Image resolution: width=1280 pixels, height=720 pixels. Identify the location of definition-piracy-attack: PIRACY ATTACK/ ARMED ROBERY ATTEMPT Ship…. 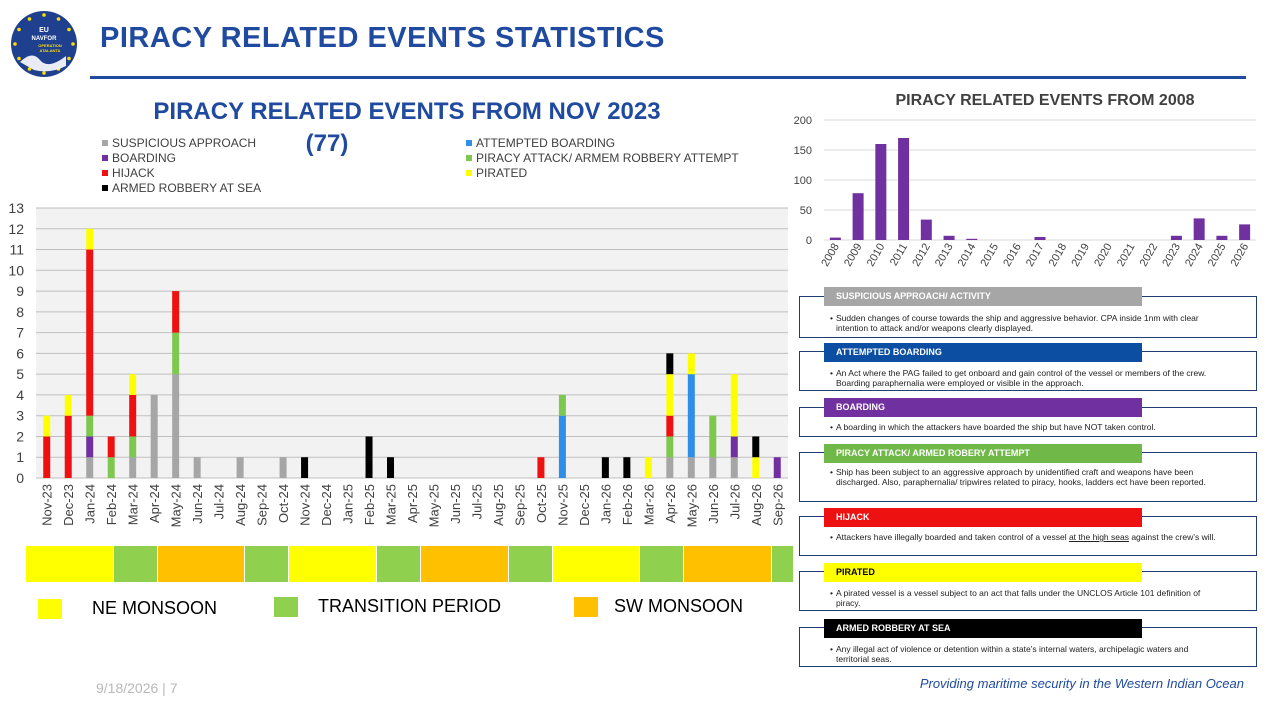
(1028, 473).